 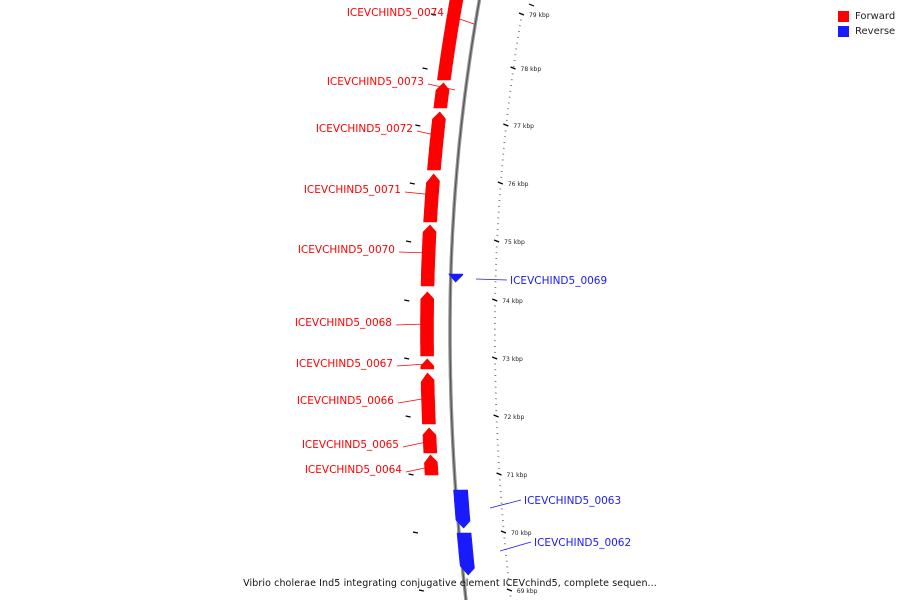 I want to click on legend: Forward Reverse, so click(x=866, y=24).